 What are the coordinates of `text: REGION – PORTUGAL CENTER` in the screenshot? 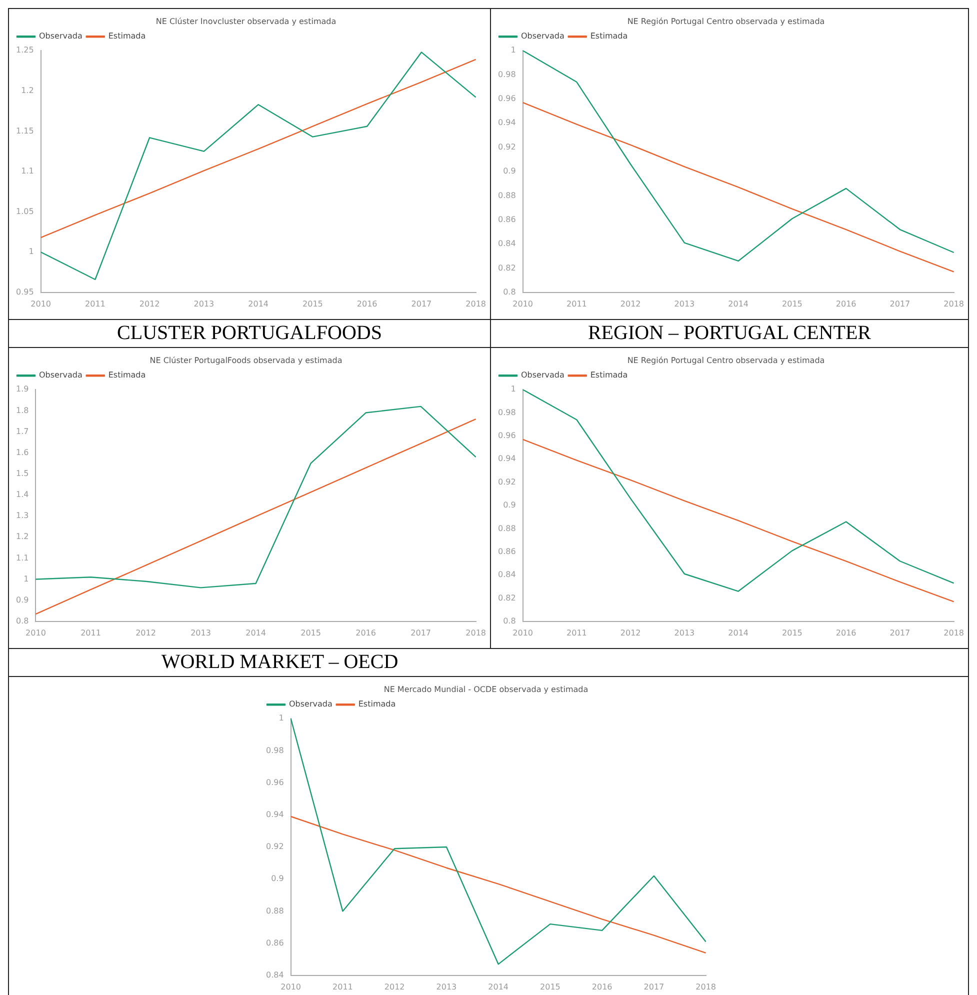 It's located at (729, 333).